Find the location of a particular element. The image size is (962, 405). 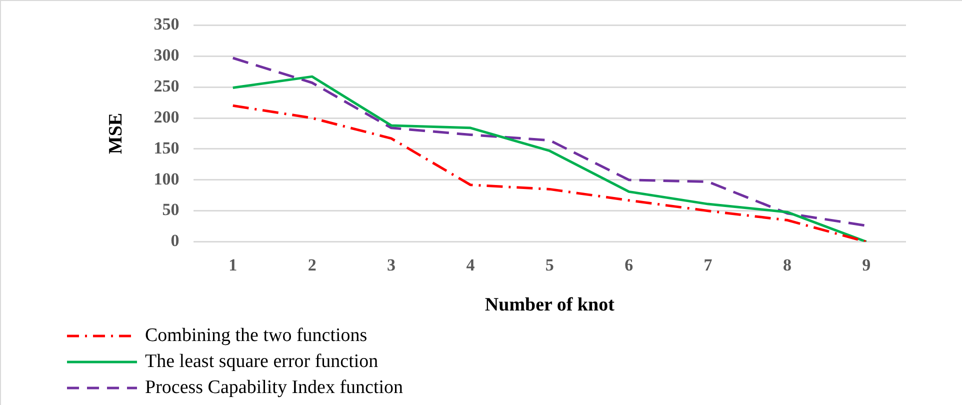

y-tick-label: 150 is located at coordinates (167, 148).